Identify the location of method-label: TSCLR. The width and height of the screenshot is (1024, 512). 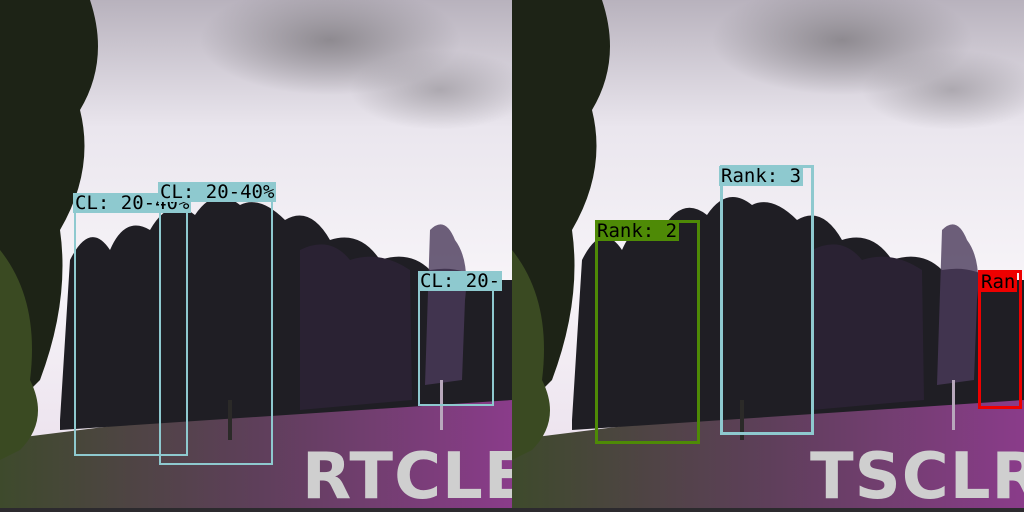
(917, 476).